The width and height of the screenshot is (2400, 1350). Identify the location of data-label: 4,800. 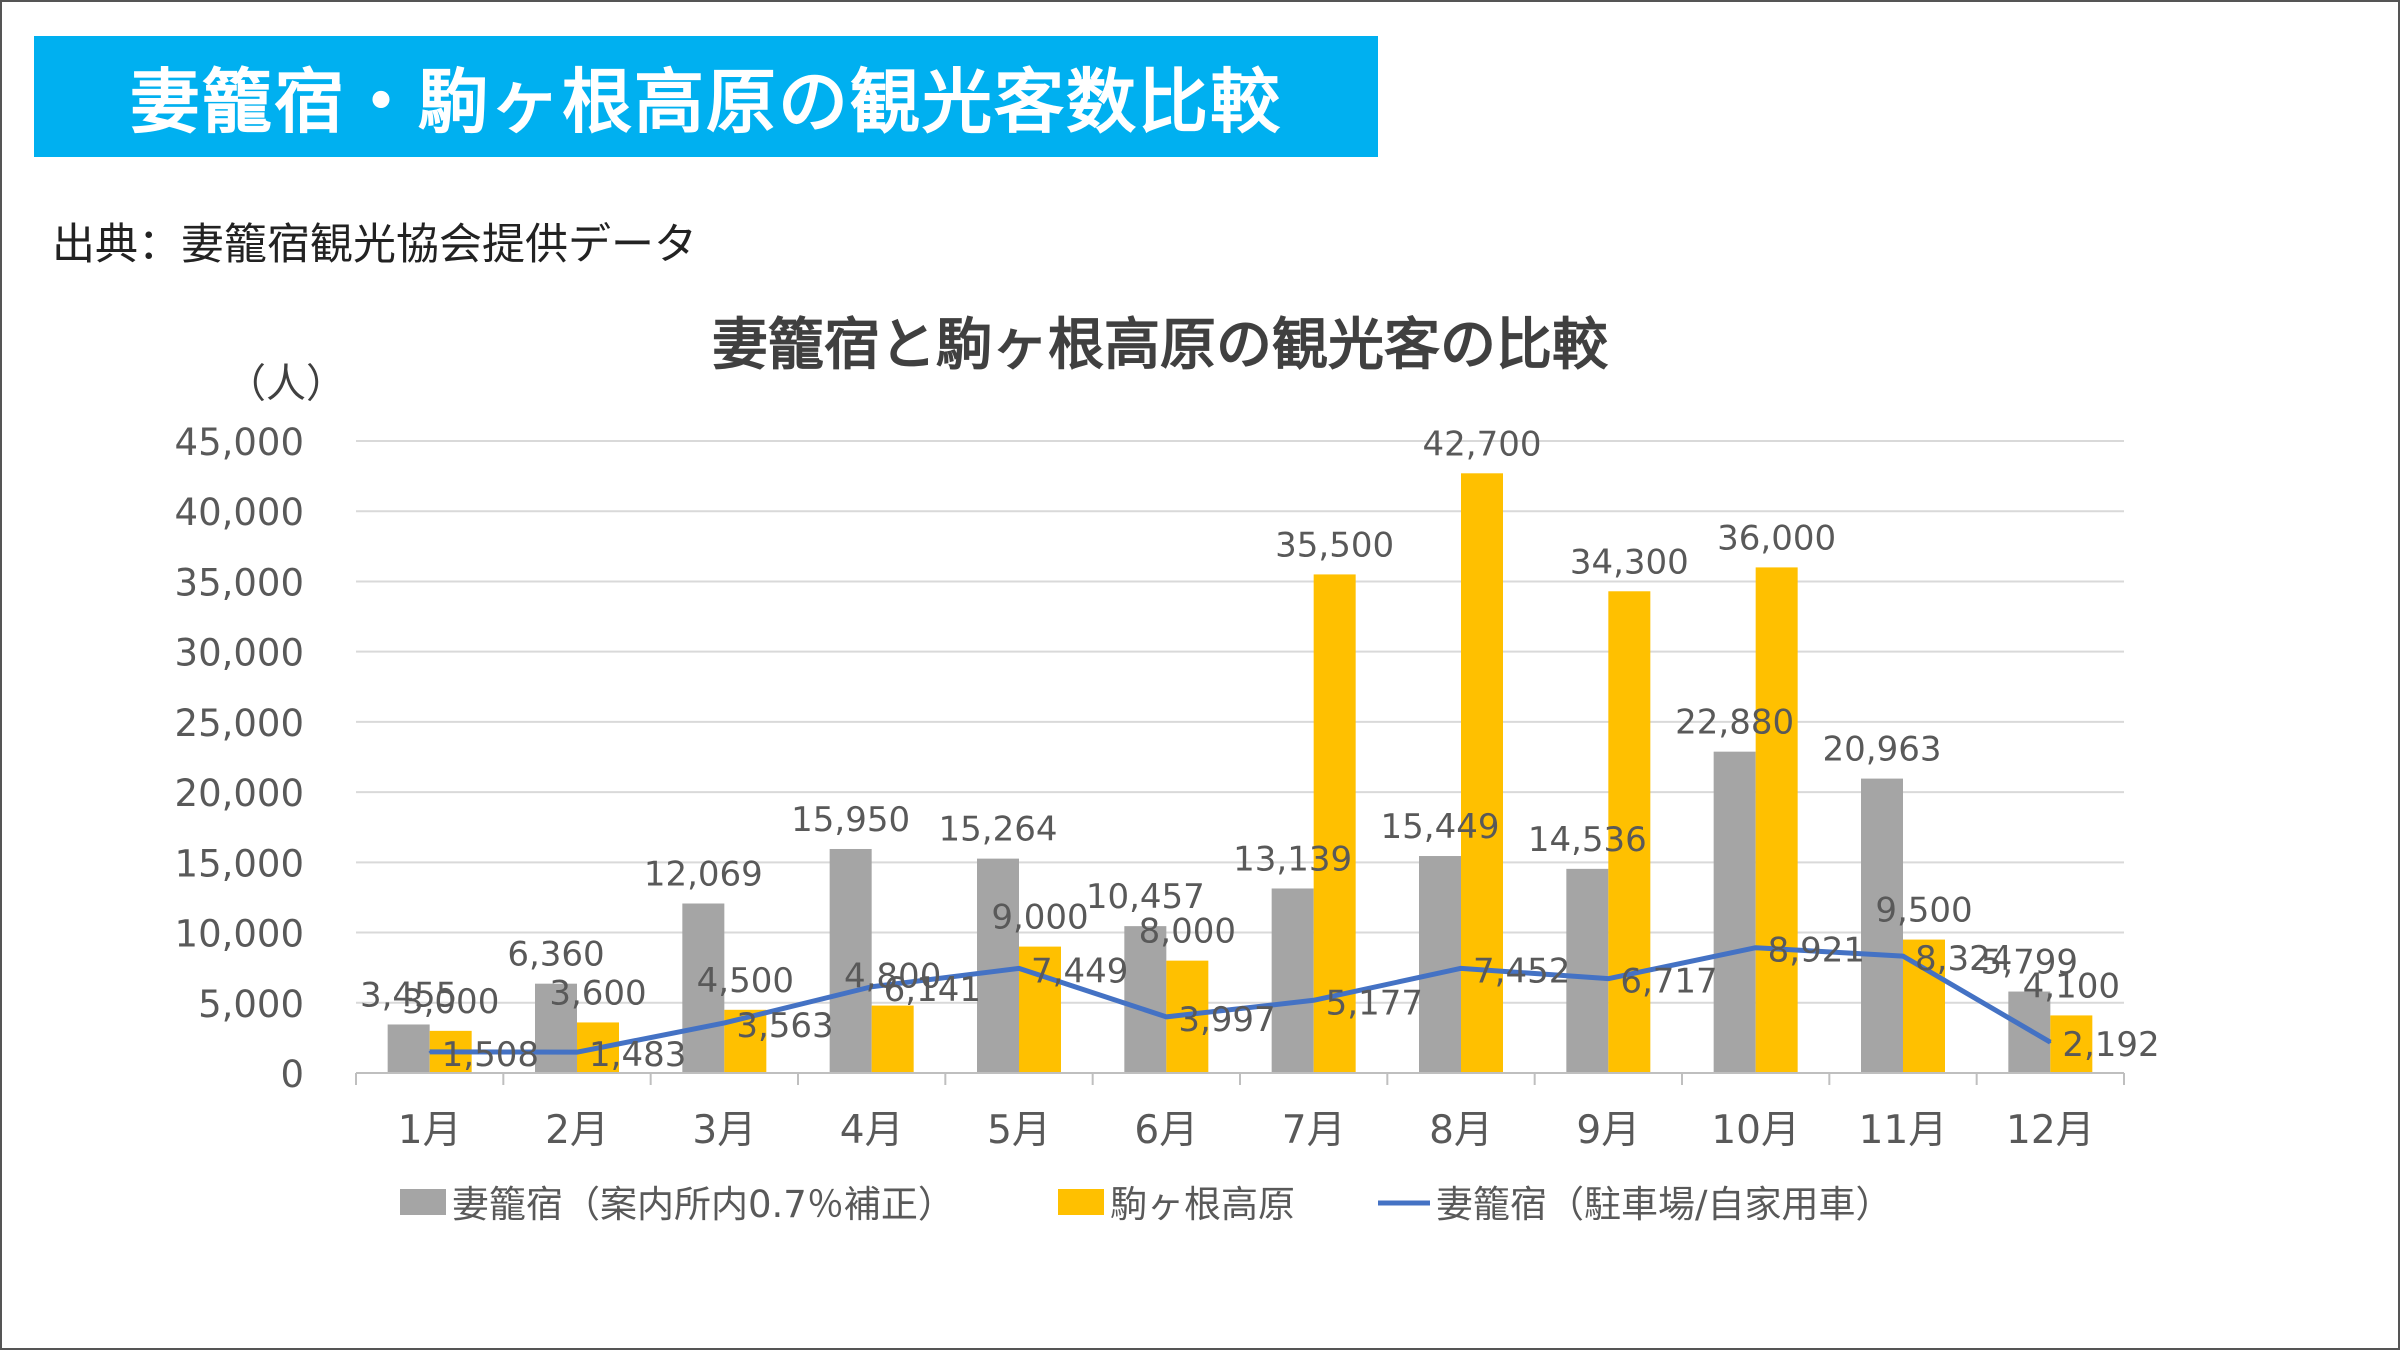
(892, 977).